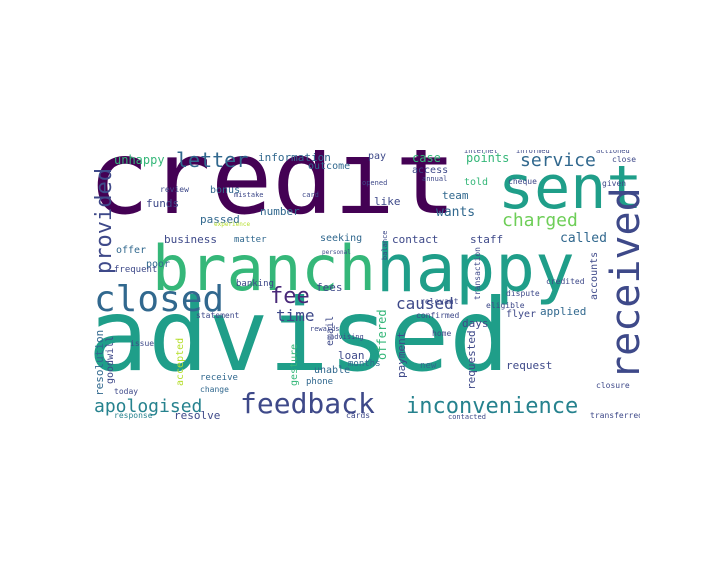 This screenshot has width=720, height=576. What do you see at coordinates (614, 183) in the screenshot?
I see `word-given: given` at bounding box center [614, 183].